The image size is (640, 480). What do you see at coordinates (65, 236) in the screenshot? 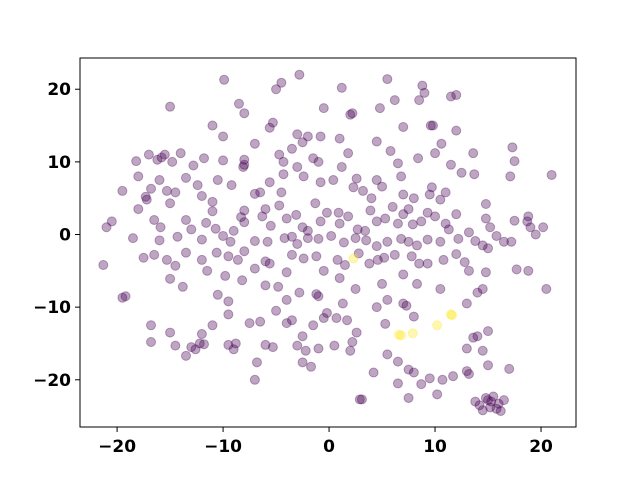
I see `y-tick-label: 0` at bounding box center [65, 236].